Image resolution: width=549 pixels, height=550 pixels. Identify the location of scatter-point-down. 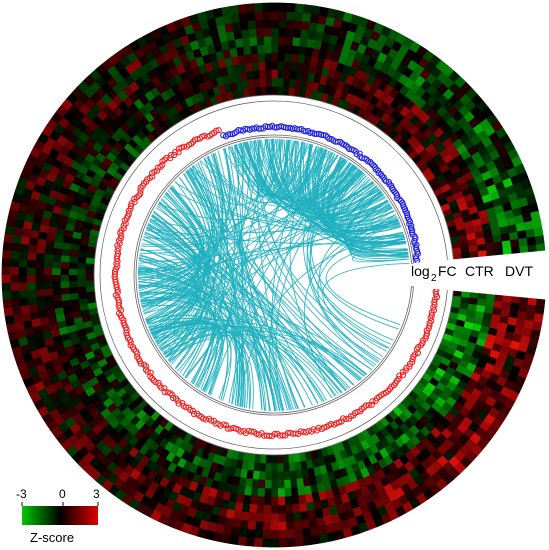
(386, 181).